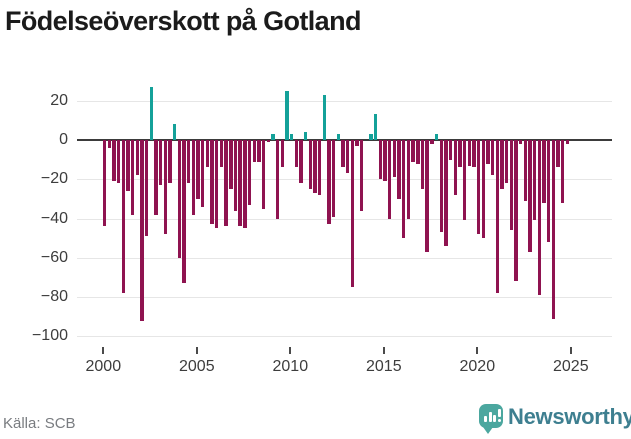  I want to click on y-axis-tick-label: 20, so click(59, 100).